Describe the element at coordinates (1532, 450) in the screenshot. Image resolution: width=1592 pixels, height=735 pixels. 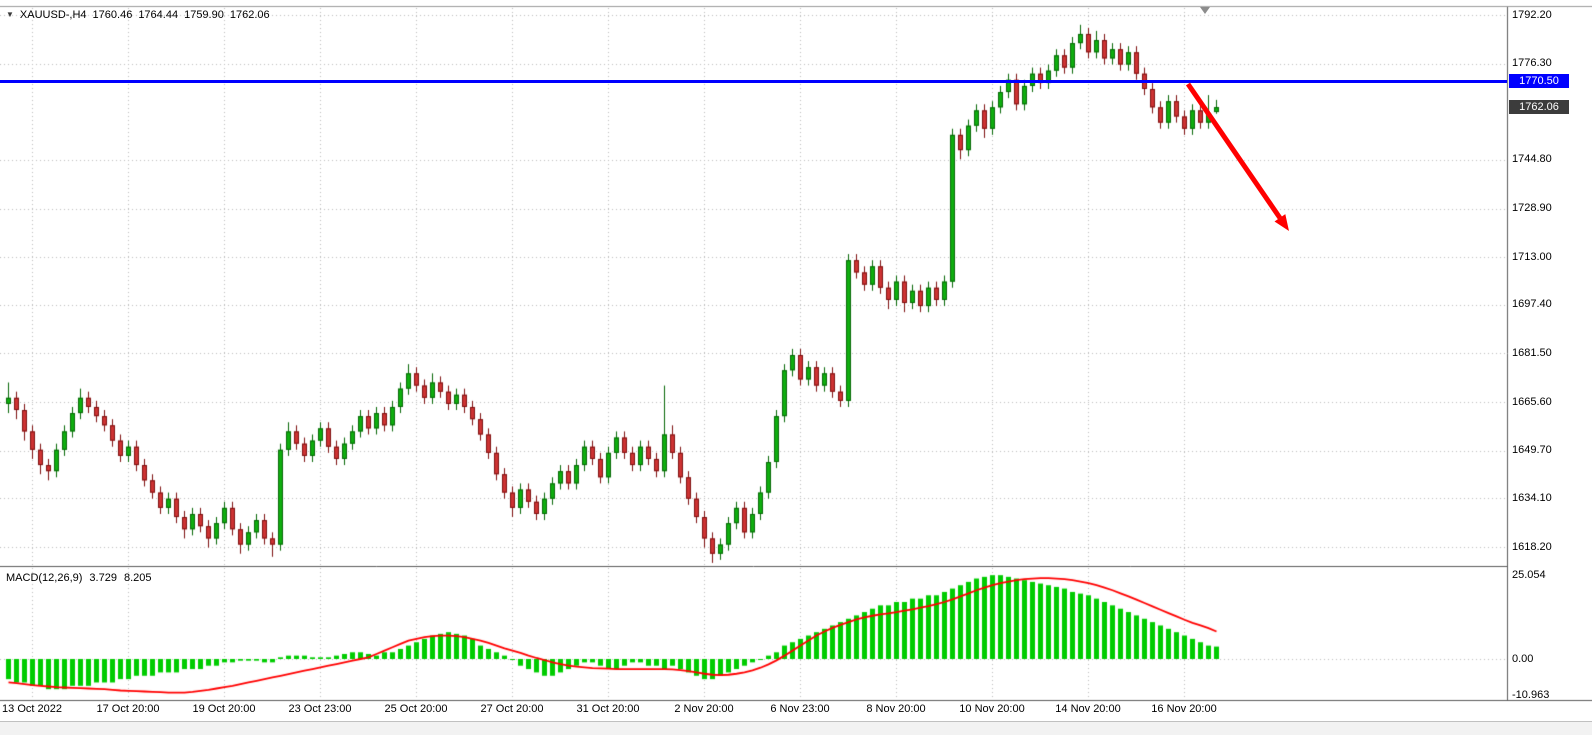
I see `price-axis-label: 1649.70` at that location.